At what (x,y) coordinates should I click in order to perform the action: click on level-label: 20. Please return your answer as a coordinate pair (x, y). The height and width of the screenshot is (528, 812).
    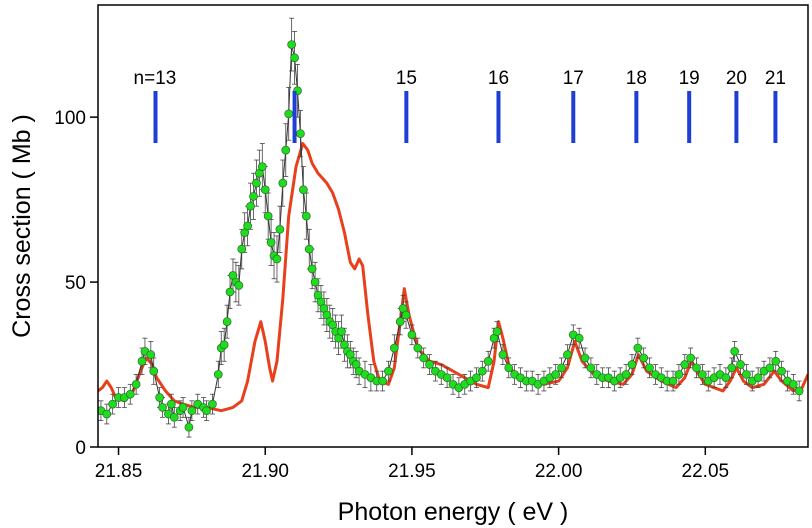
    Looking at the image, I should click on (736, 78).